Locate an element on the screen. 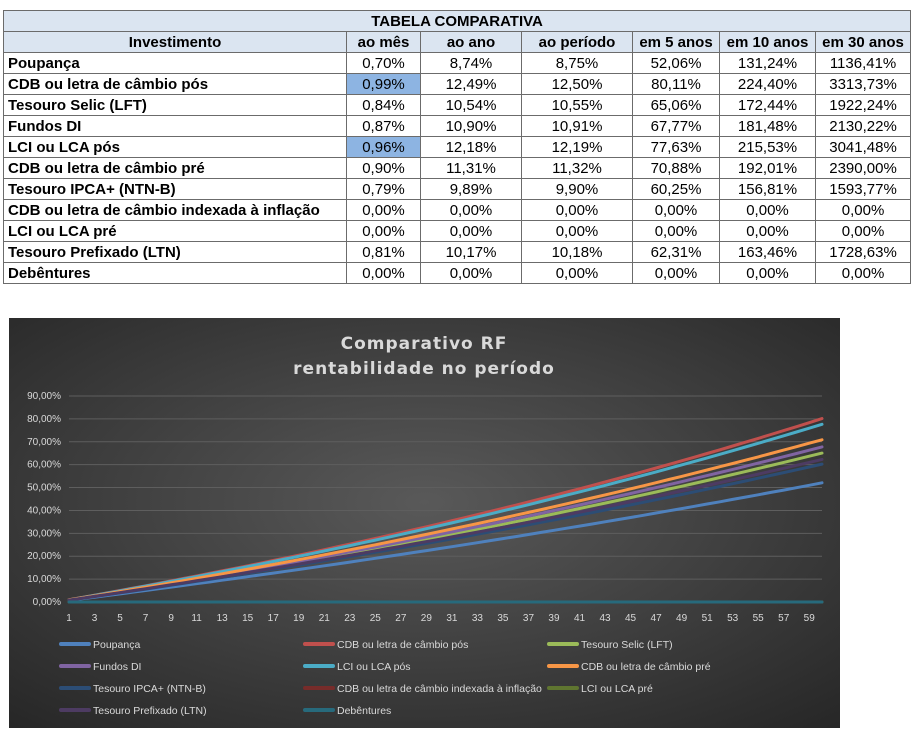 The image size is (915, 754). cell-em-5-anos: 62,31% is located at coordinates (676, 252).